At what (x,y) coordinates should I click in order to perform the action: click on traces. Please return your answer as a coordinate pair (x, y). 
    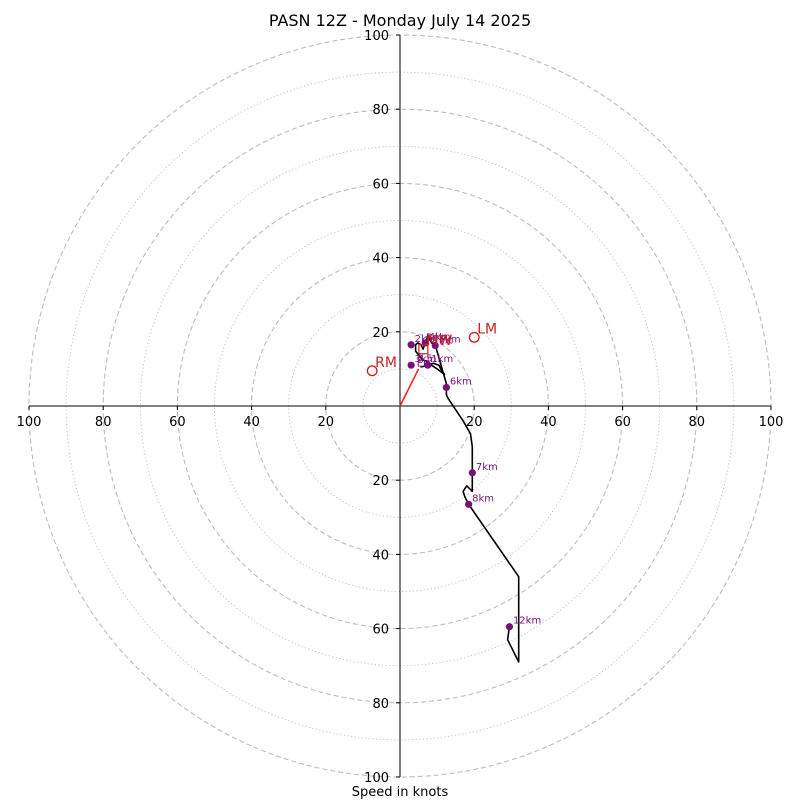
    Looking at the image, I should click on (459, 498).